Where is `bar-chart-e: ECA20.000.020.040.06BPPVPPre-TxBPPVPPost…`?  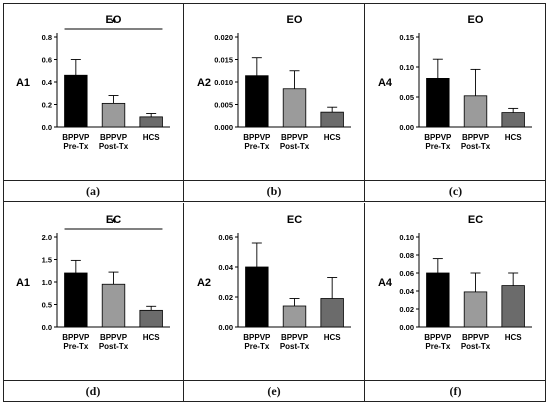 bar-chart-e: ECA20.000.020.040.06BPPVPPre-TxBPPVPPost… is located at coordinates (274, 282).